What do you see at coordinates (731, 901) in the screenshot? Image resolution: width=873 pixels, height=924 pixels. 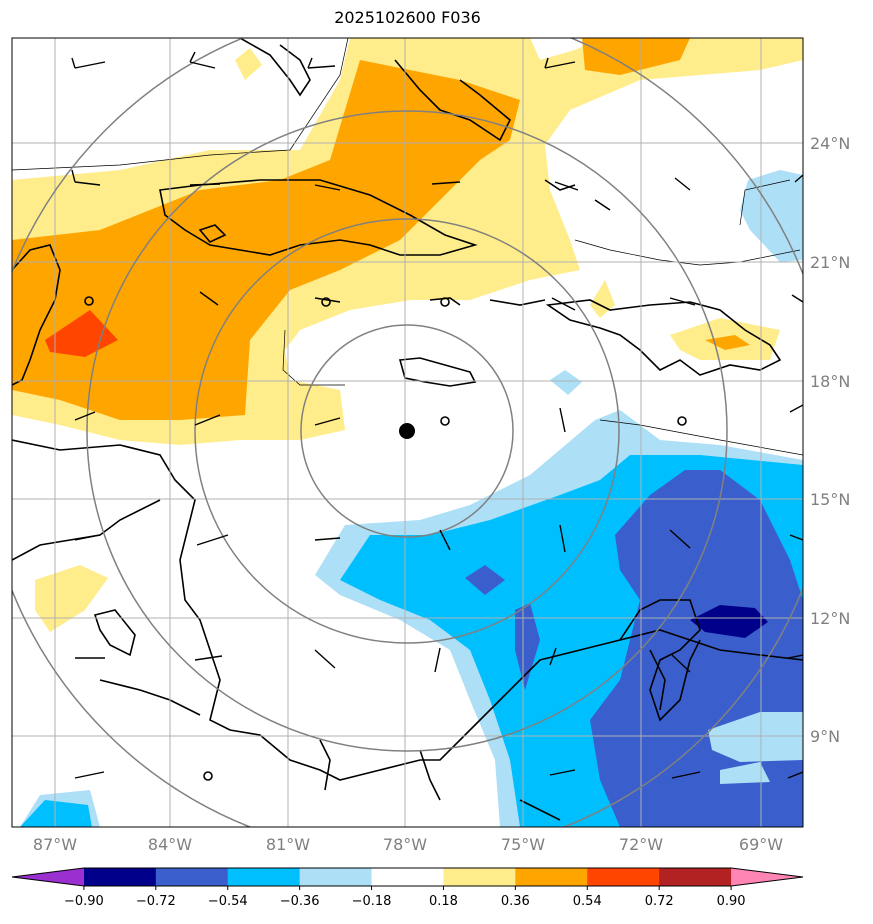 I see `colorbar-tick-label: 0.90` at bounding box center [731, 901].